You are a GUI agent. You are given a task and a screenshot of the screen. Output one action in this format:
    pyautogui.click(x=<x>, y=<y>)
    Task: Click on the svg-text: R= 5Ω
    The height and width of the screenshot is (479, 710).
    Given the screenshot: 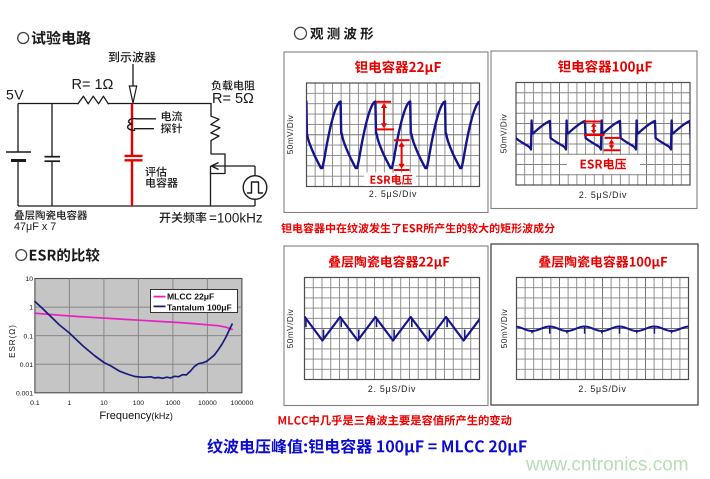 What is the action you would take?
    pyautogui.click(x=233, y=99)
    